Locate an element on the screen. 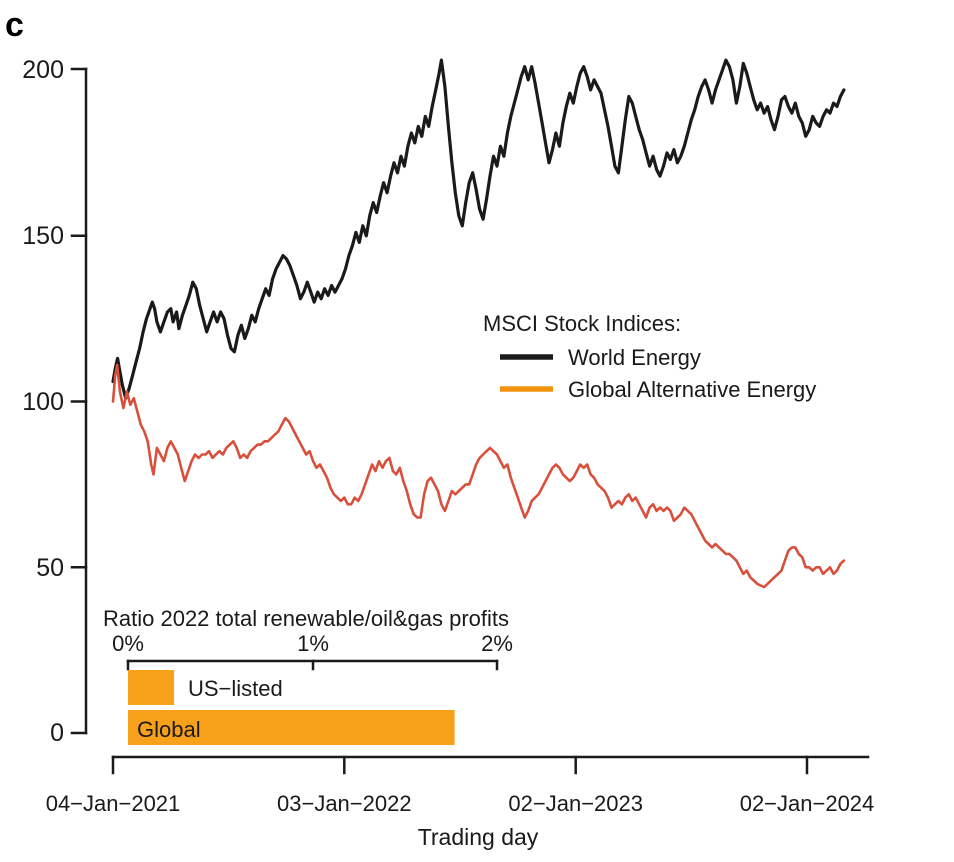 The image size is (954, 862). panel-label: c is located at coordinates (14, 25).